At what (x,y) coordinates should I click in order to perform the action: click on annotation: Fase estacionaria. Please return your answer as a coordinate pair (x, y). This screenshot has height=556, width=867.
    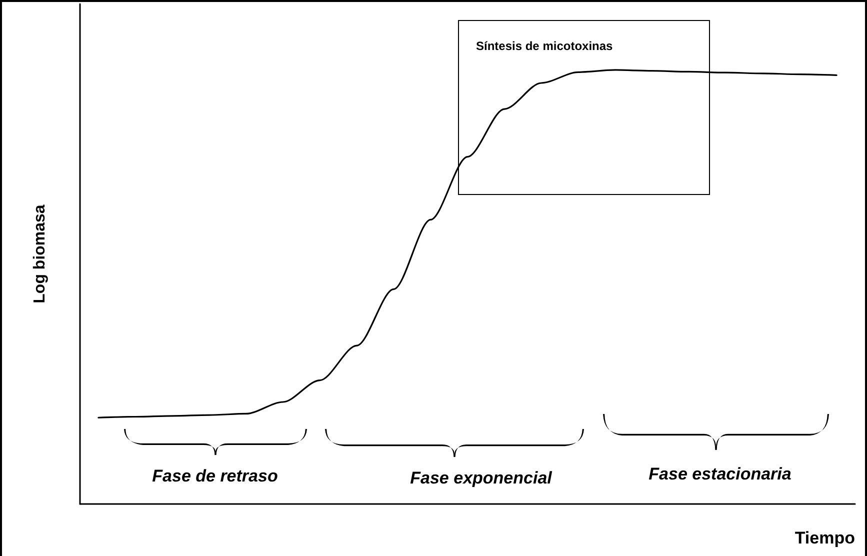
    Looking at the image, I should click on (720, 474).